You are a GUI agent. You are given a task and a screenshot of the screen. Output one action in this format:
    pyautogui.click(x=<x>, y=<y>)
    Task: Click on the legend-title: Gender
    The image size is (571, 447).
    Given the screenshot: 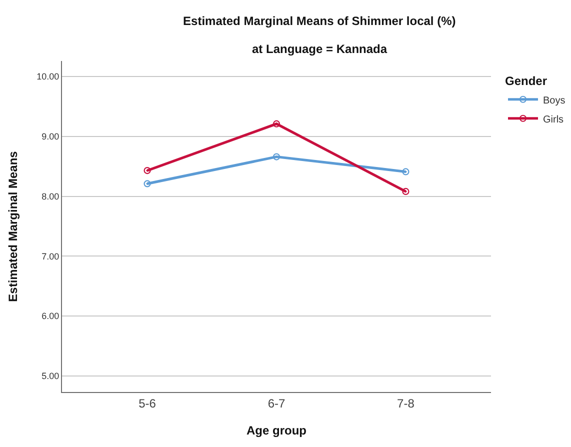 What is the action you would take?
    pyautogui.click(x=526, y=81)
    